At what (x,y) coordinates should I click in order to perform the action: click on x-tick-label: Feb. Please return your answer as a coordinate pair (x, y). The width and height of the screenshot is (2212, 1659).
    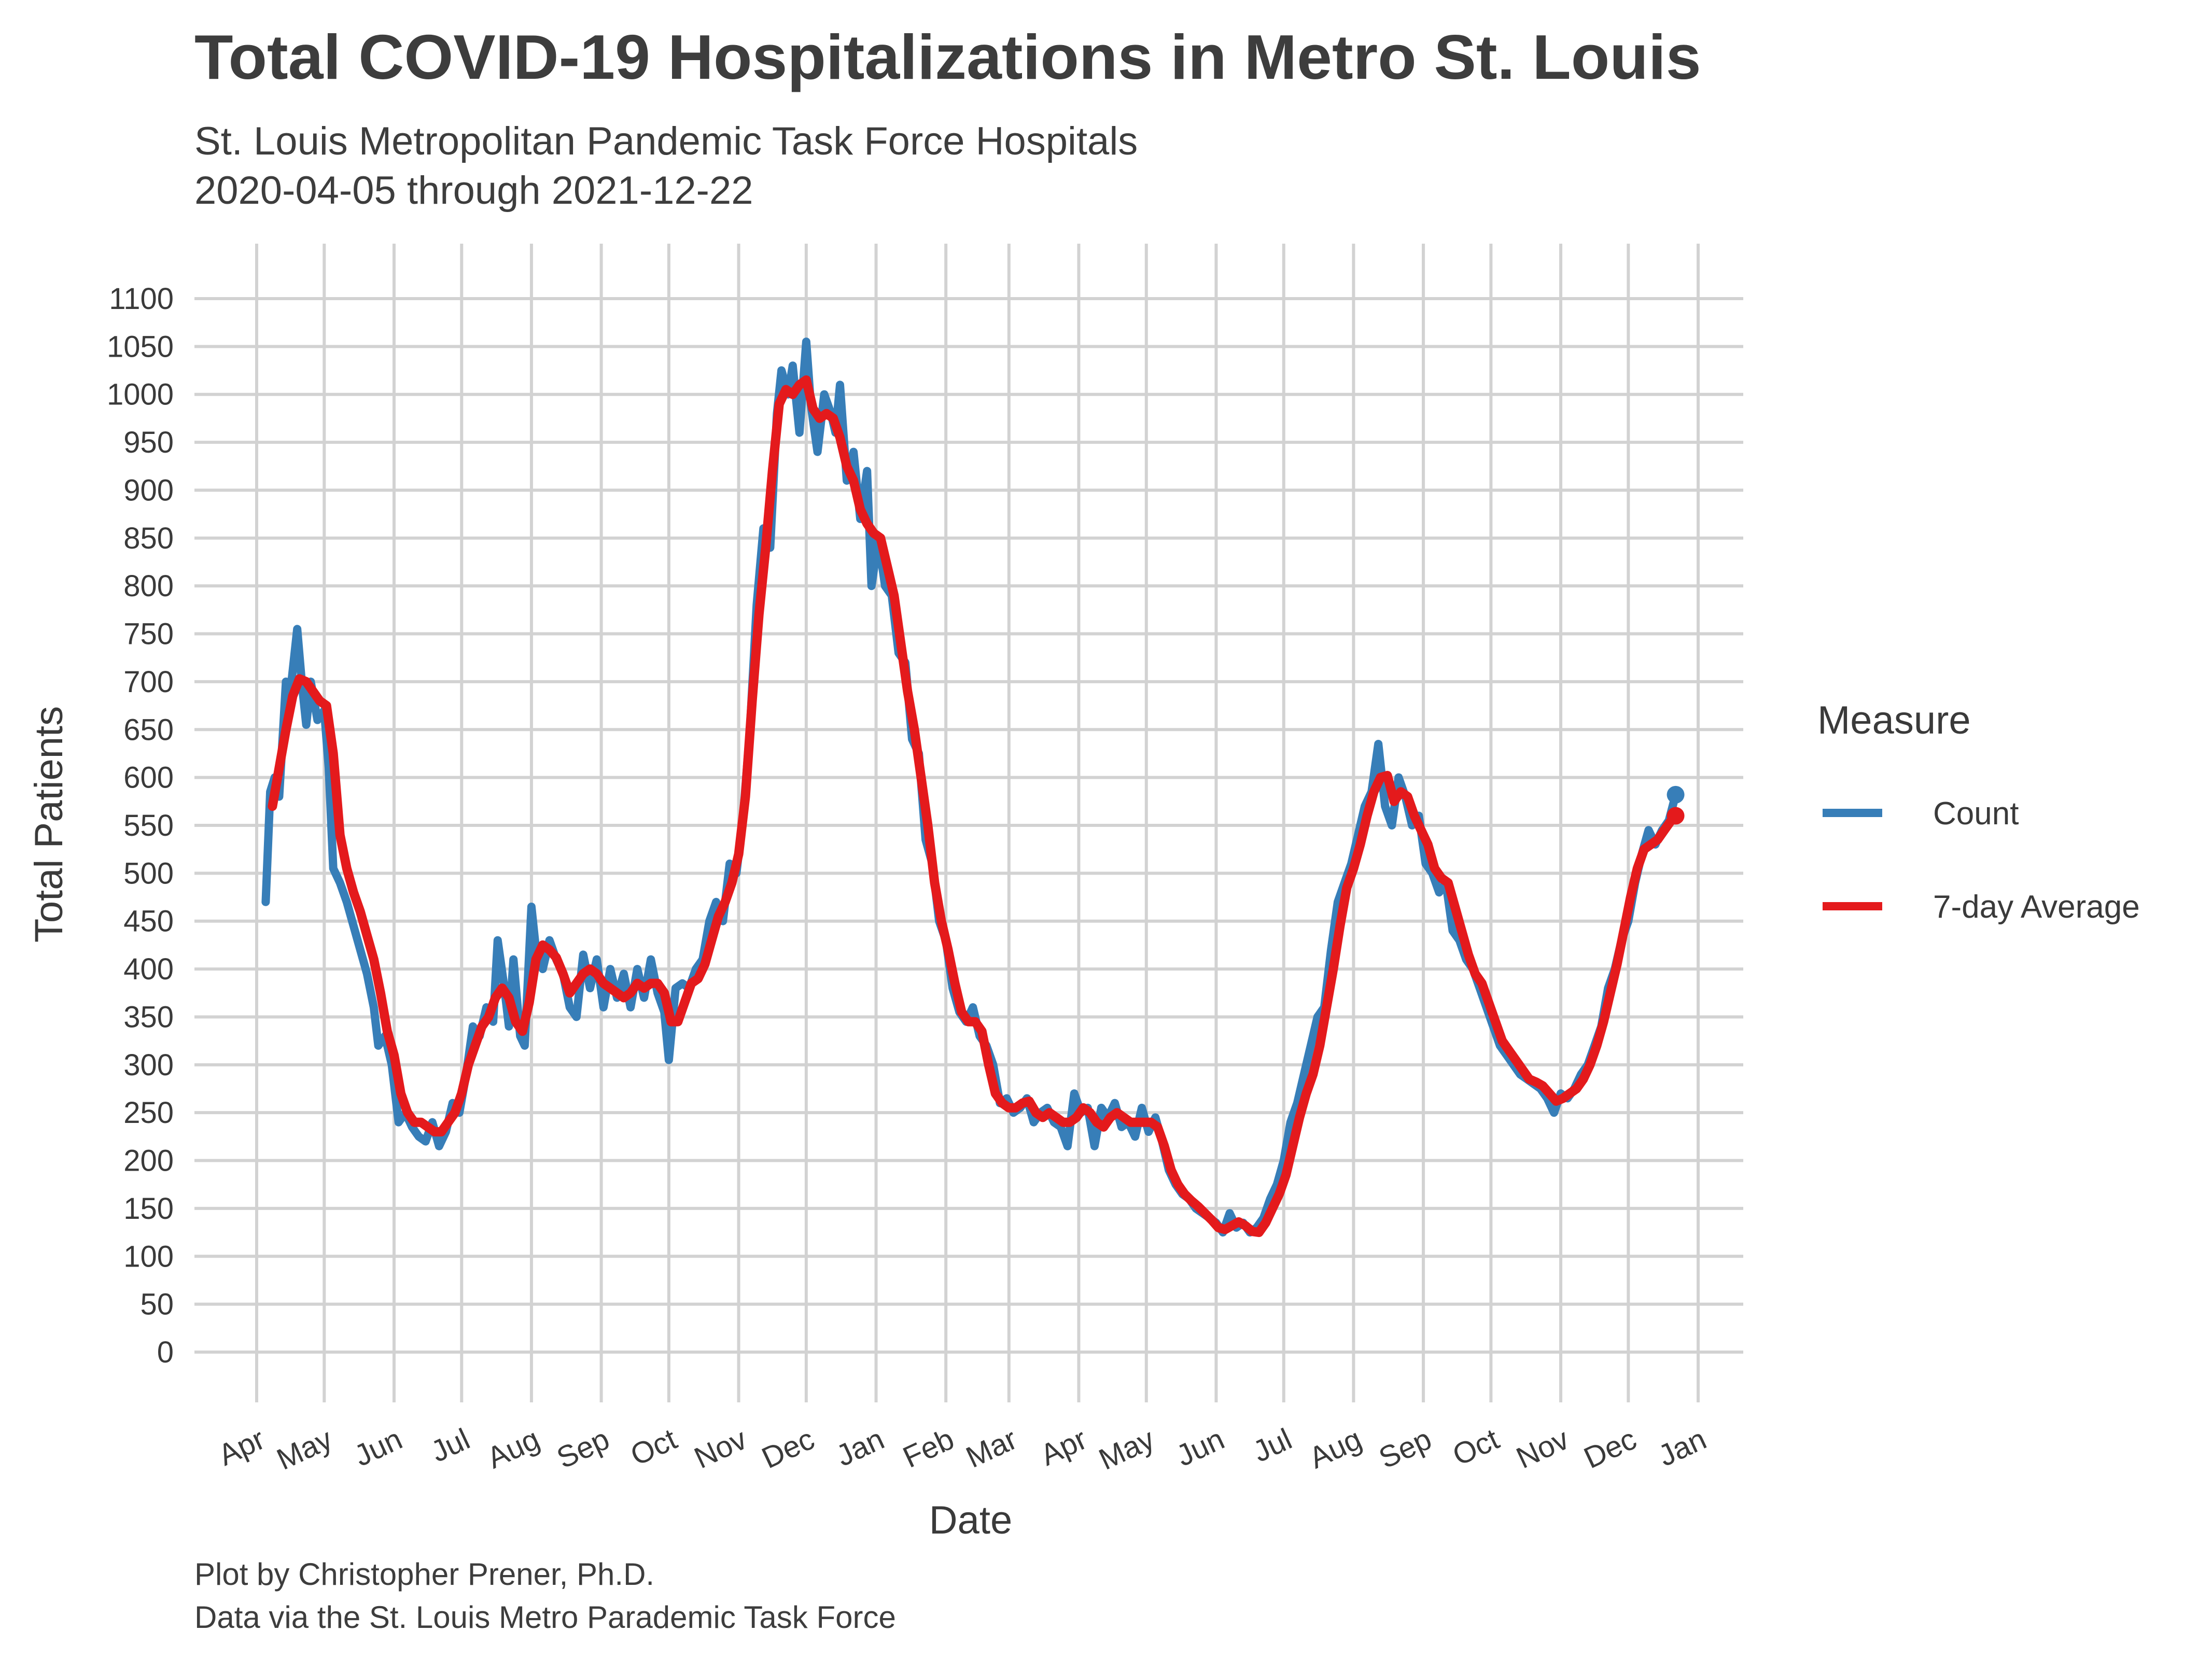
    Looking at the image, I should click on (928, 1448).